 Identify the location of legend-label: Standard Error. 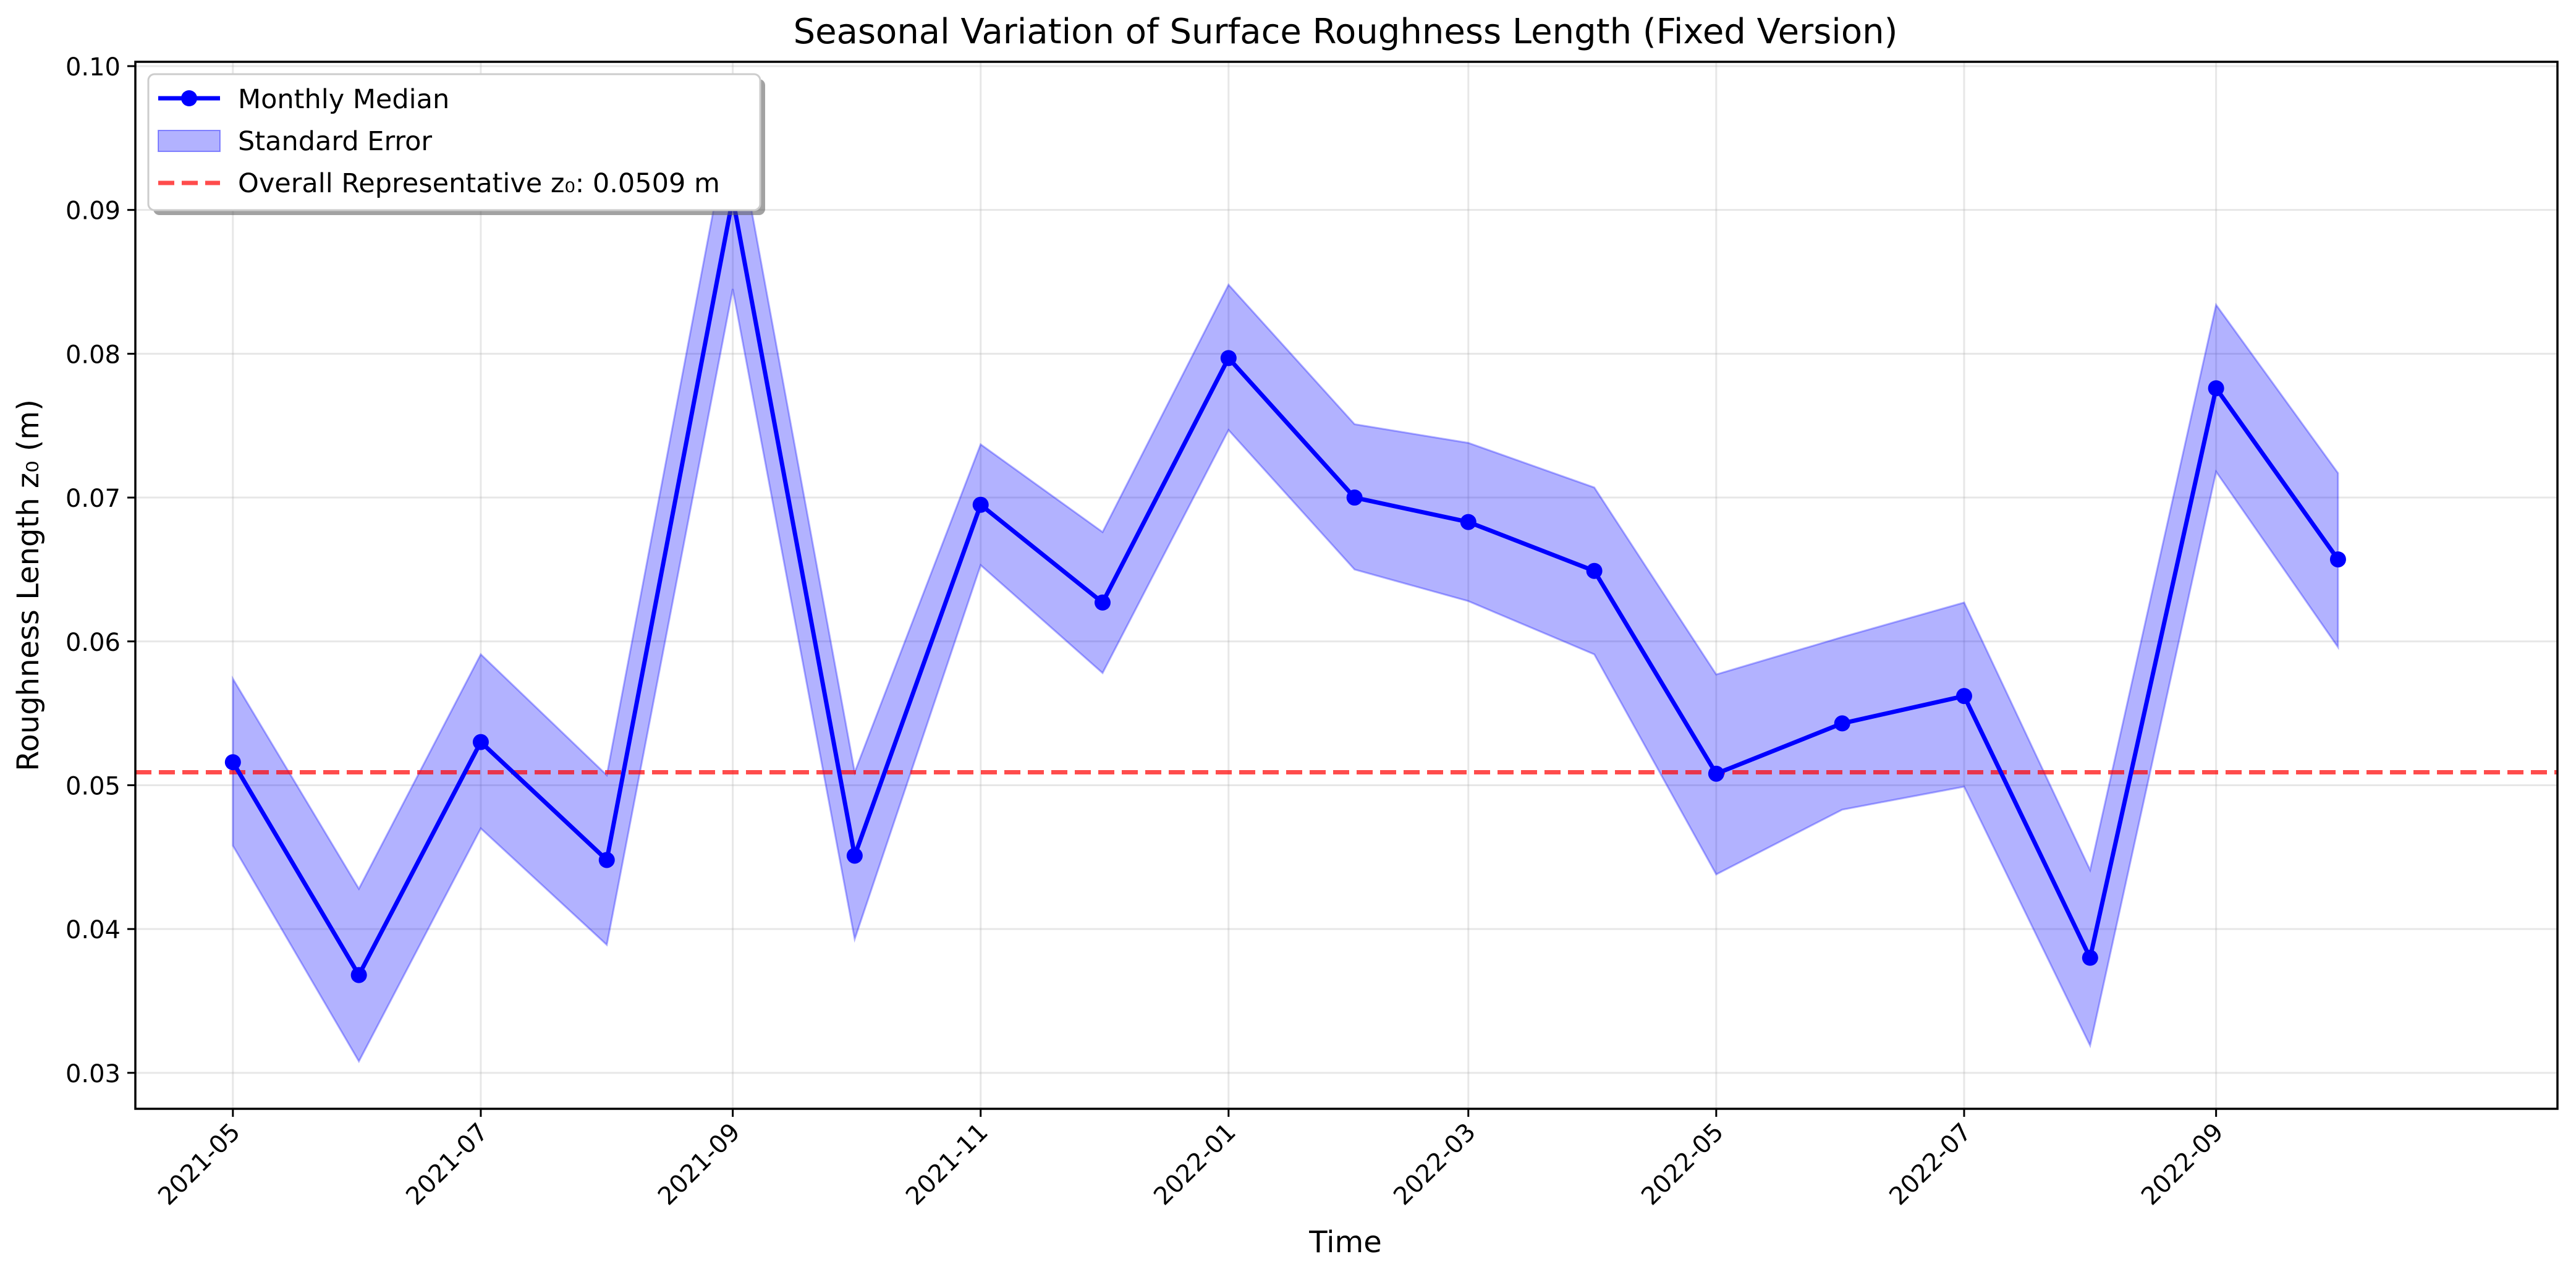
(335, 141).